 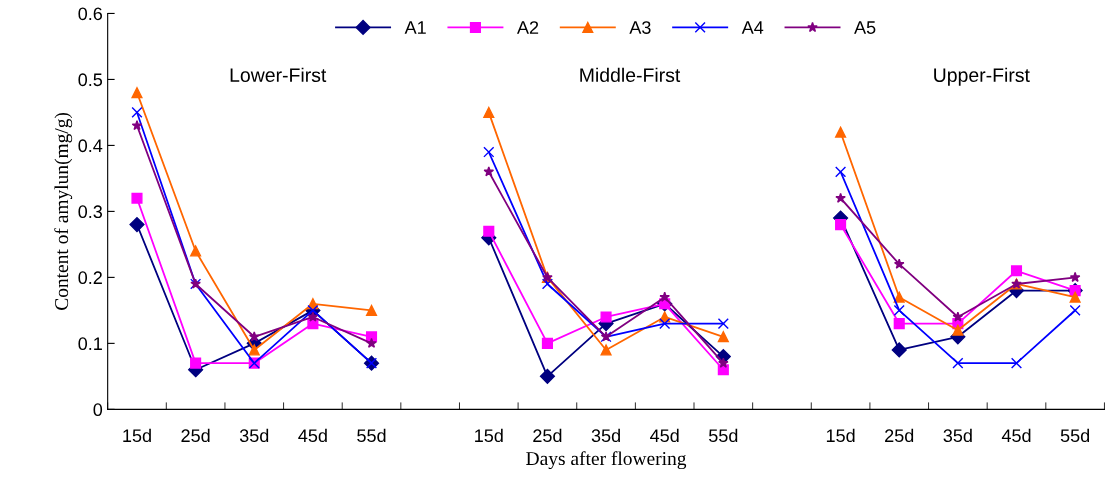 I want to click on x-axis-title: Days after flowering, so click(x=606, y=460).